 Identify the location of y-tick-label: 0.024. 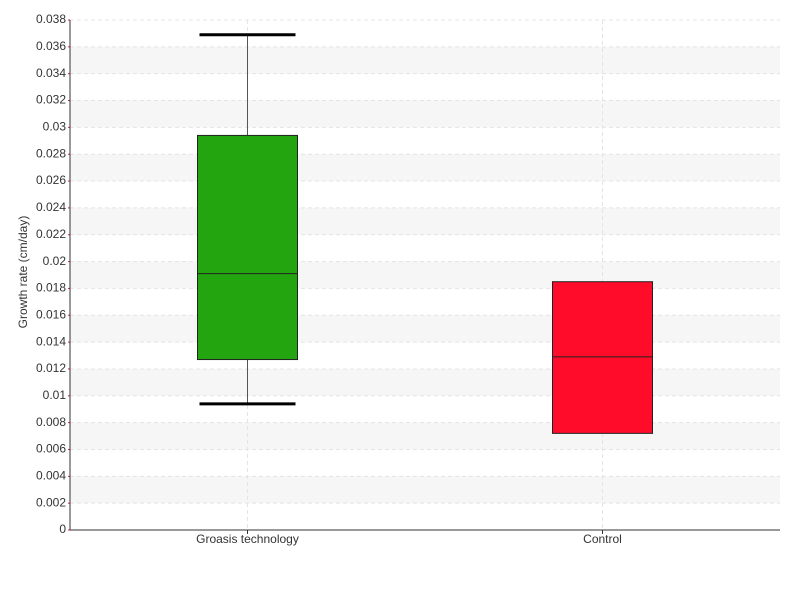
(51, 207).